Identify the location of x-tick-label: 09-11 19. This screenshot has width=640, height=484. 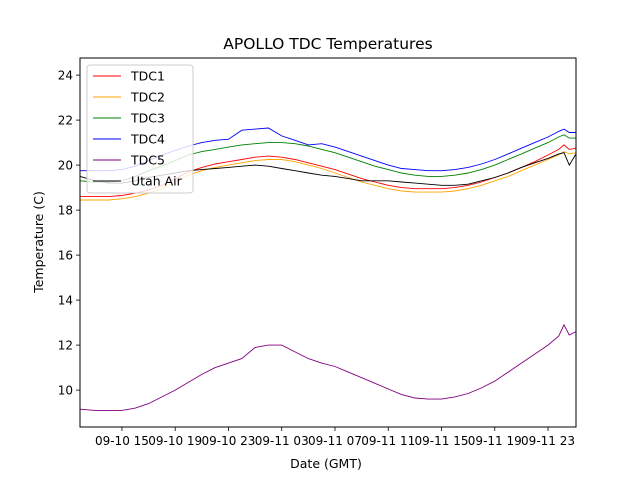
(495, 441).